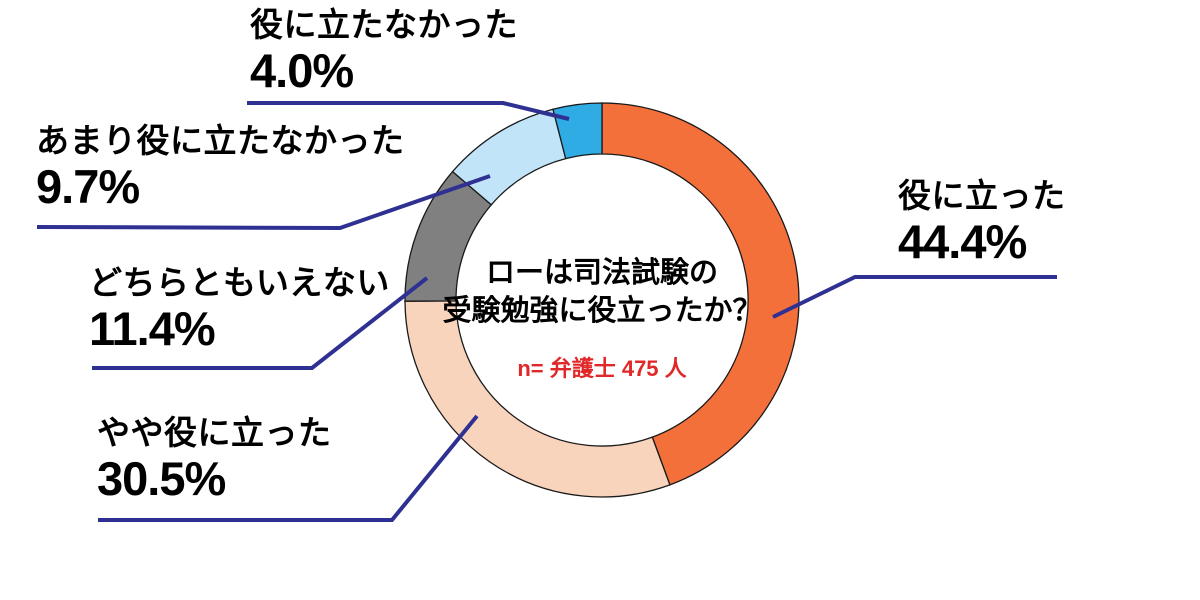 This screenshot has height=600, width=1200. I want to click on callout-neutral: どちらともいえない 11.4%, so click(239, 308).